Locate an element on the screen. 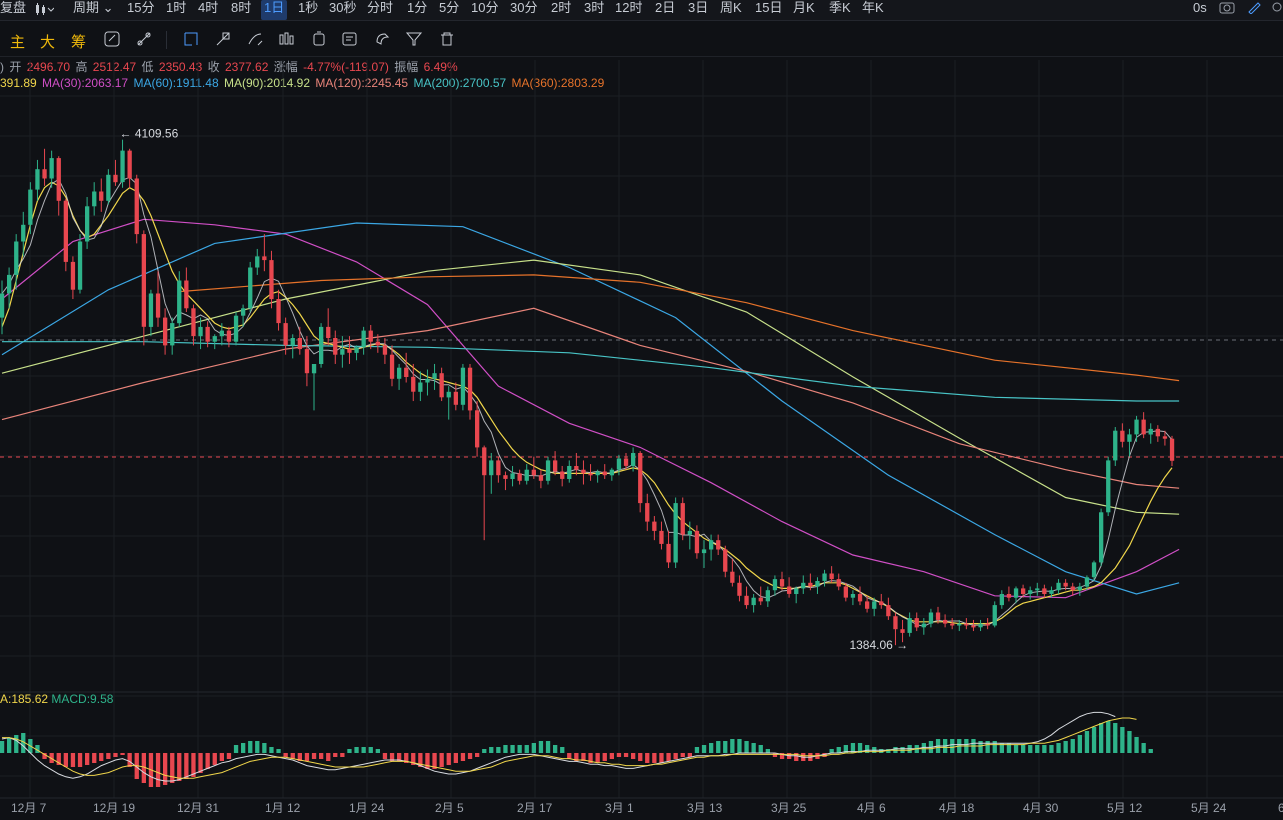  main-indicator-toggle: 主 is located at coordinates (18, 42).